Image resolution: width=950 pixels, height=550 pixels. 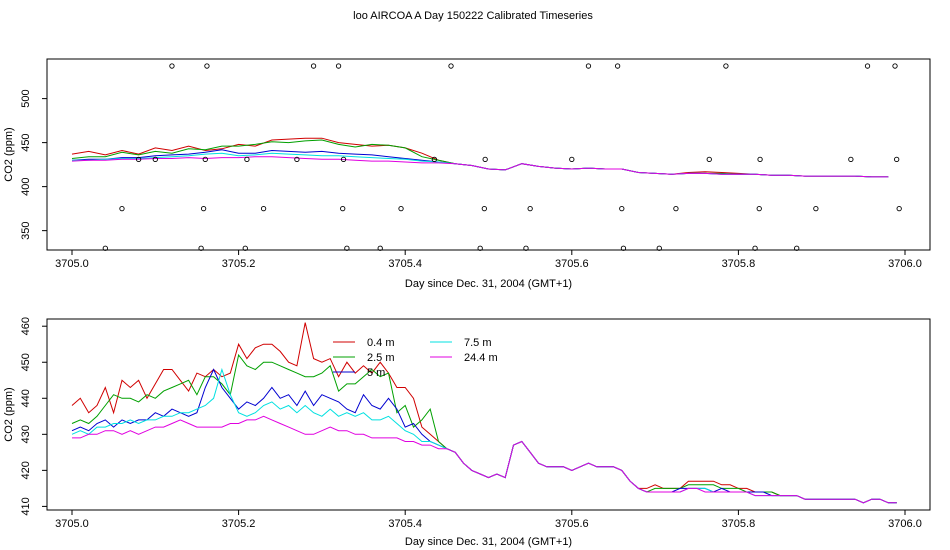 I want to click on legend-label: 2.5 m, so click(x=381, y=358).